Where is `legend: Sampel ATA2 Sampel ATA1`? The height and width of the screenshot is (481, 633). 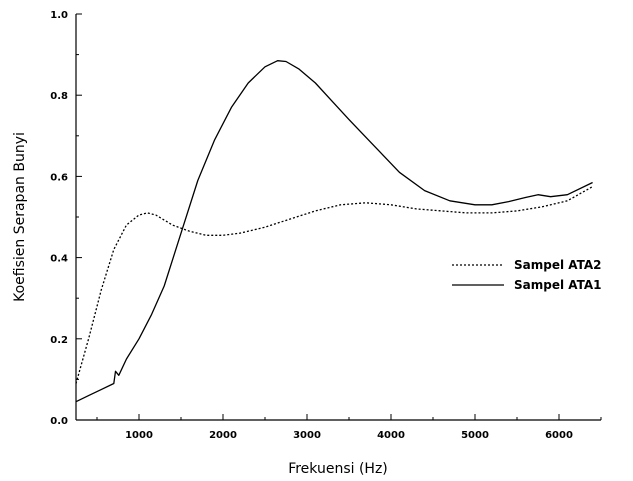 legend: Sampel ATA2 Sampel ATA1 is located at coordinates (527, 275).